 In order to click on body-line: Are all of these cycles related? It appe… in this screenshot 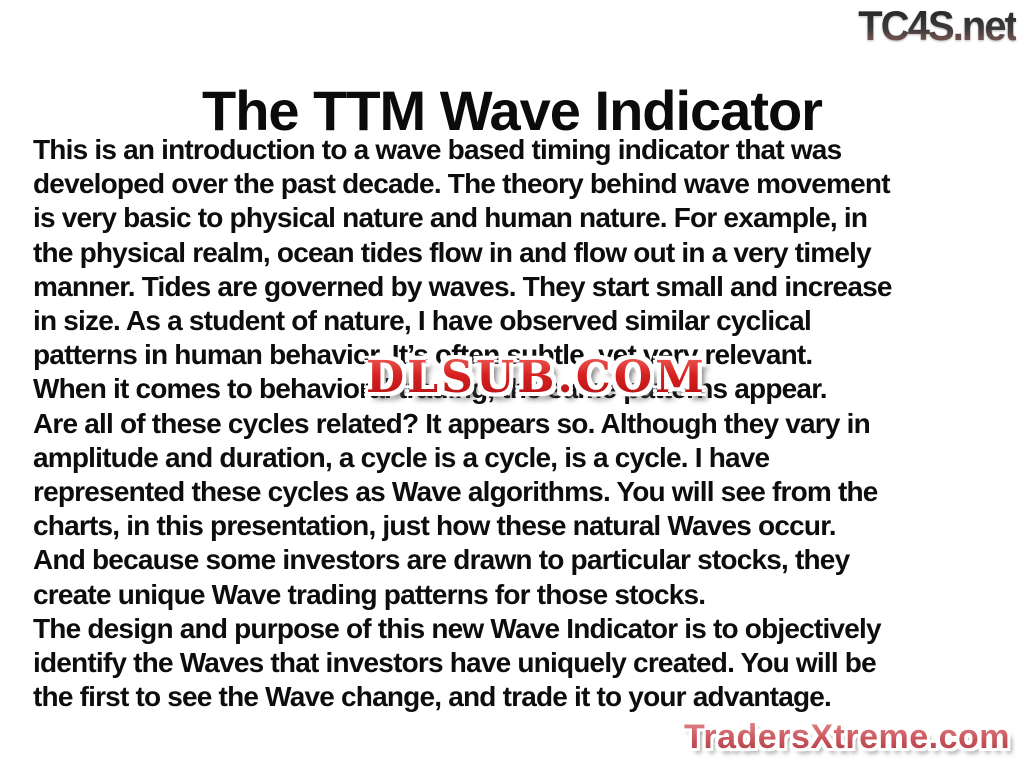, I will do `click(452, 423)`.